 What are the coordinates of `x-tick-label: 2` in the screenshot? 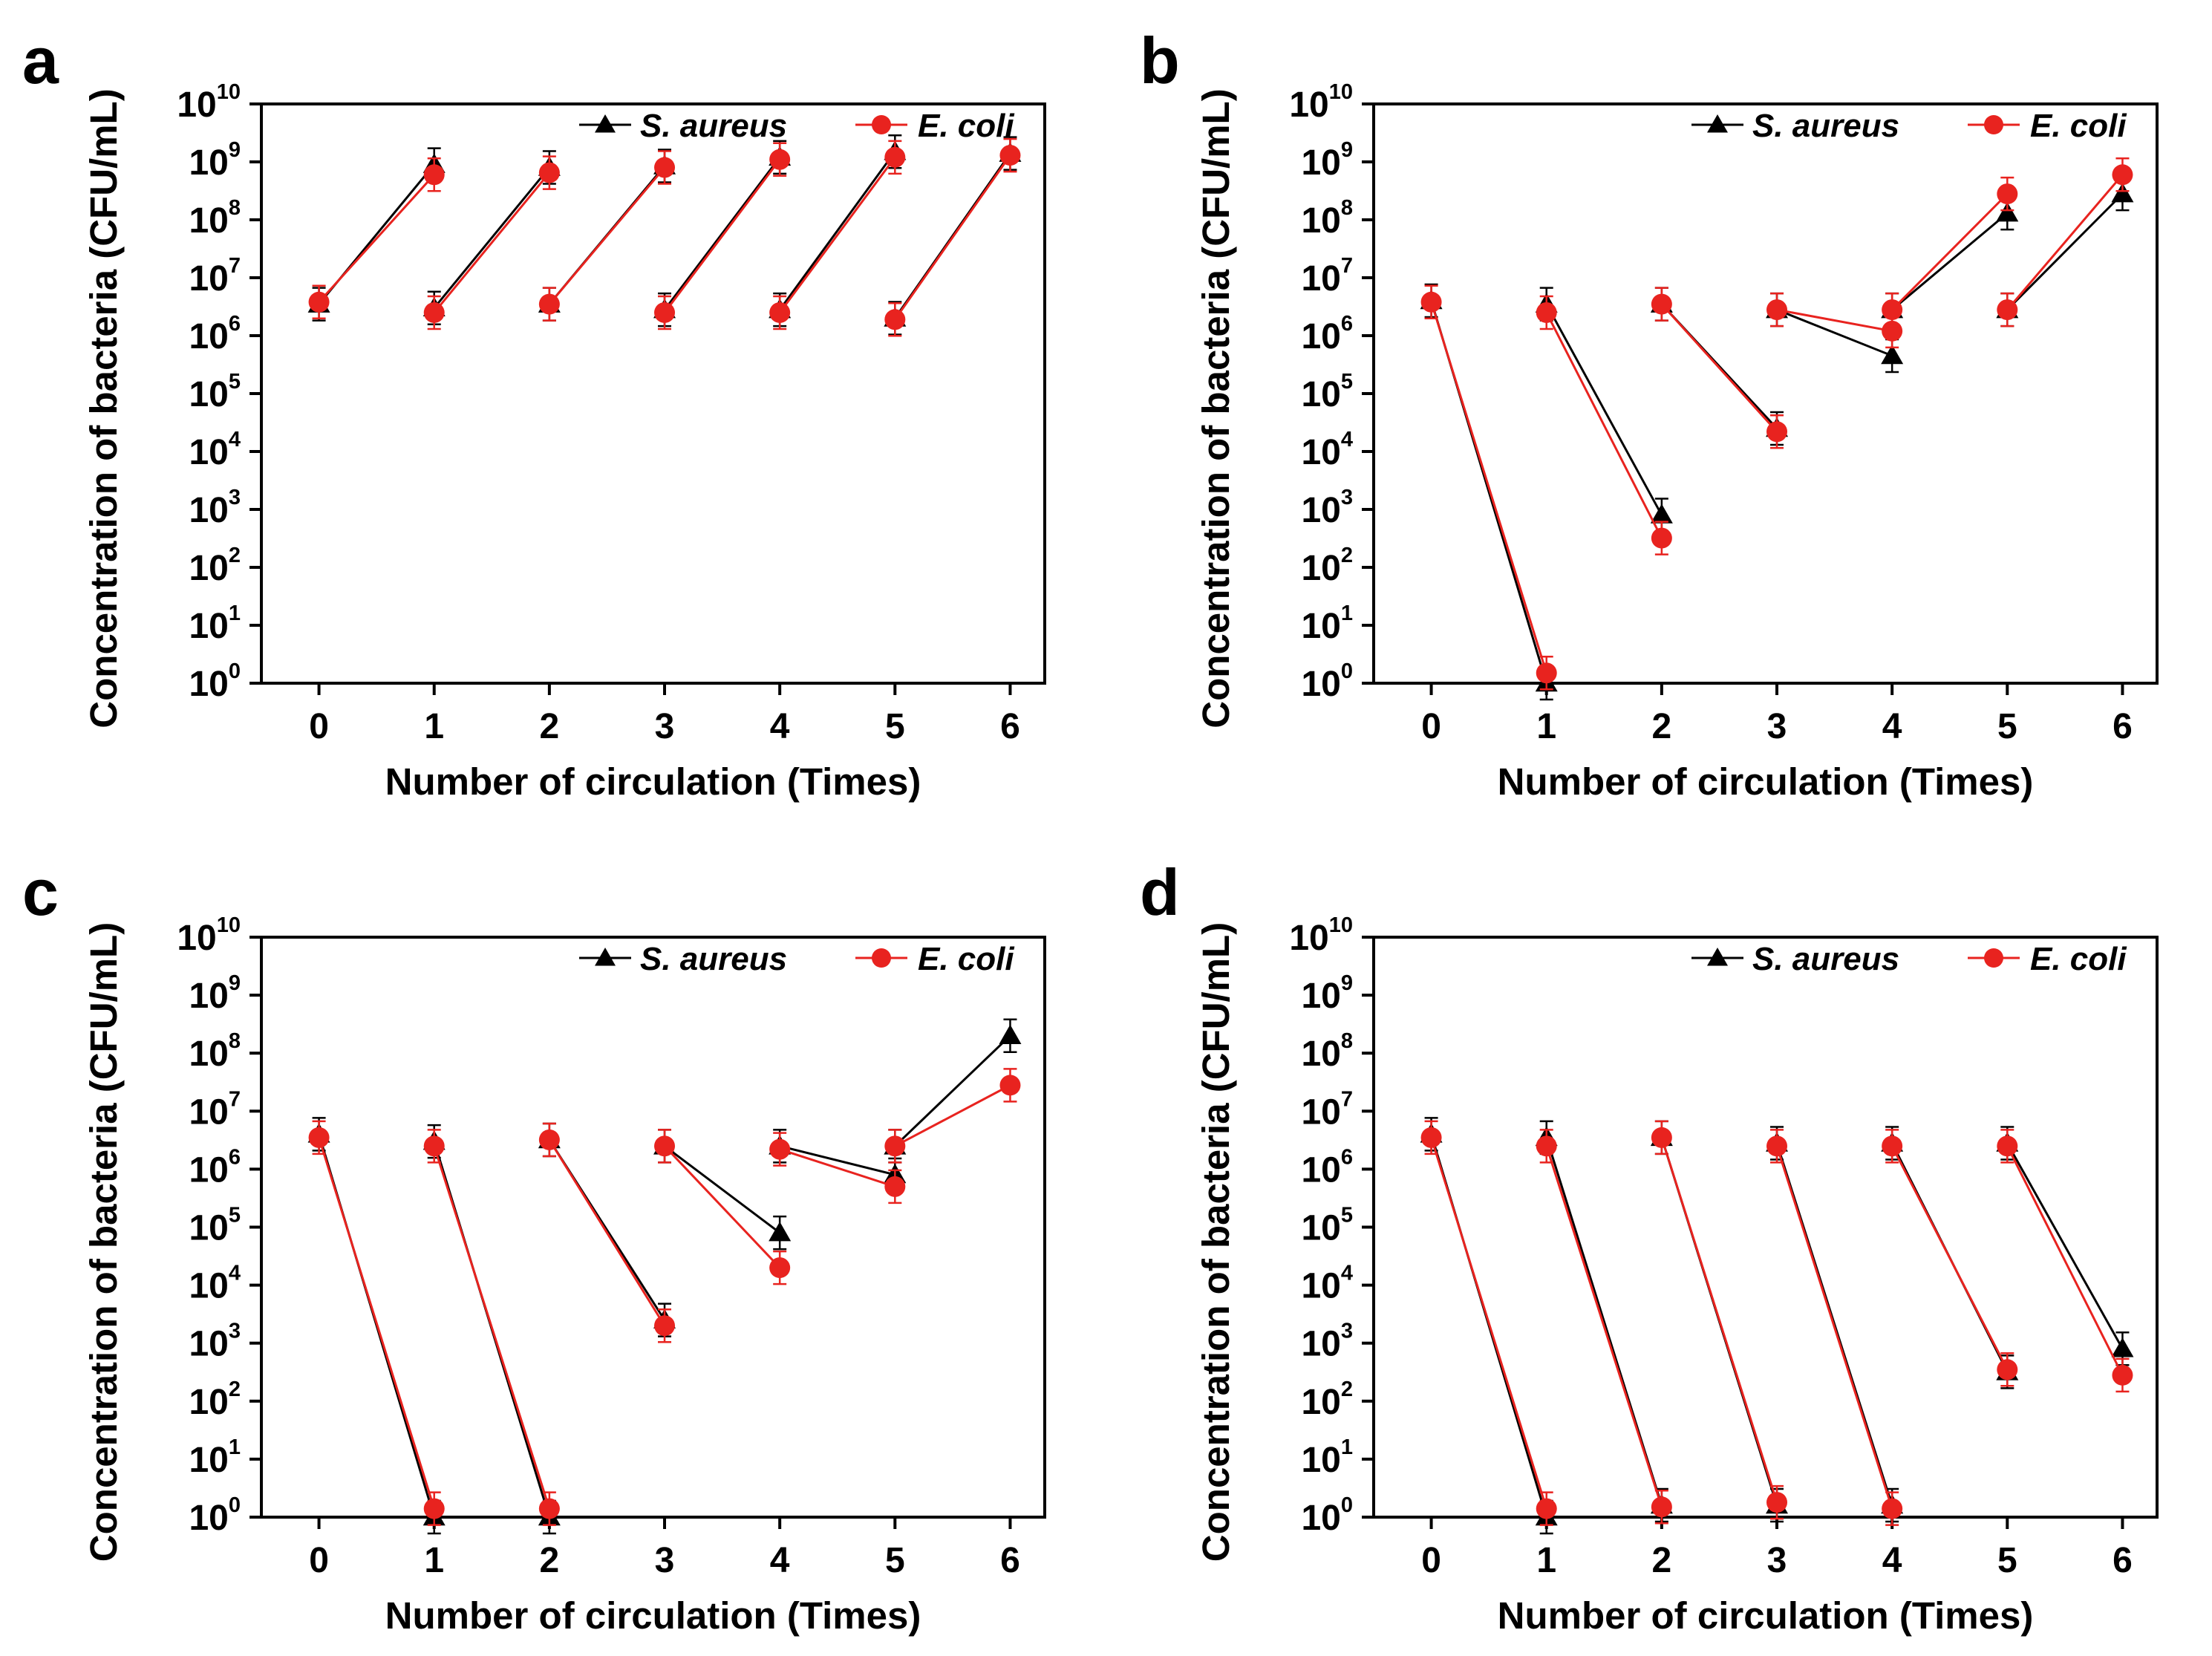 It's located at (550, 1560).